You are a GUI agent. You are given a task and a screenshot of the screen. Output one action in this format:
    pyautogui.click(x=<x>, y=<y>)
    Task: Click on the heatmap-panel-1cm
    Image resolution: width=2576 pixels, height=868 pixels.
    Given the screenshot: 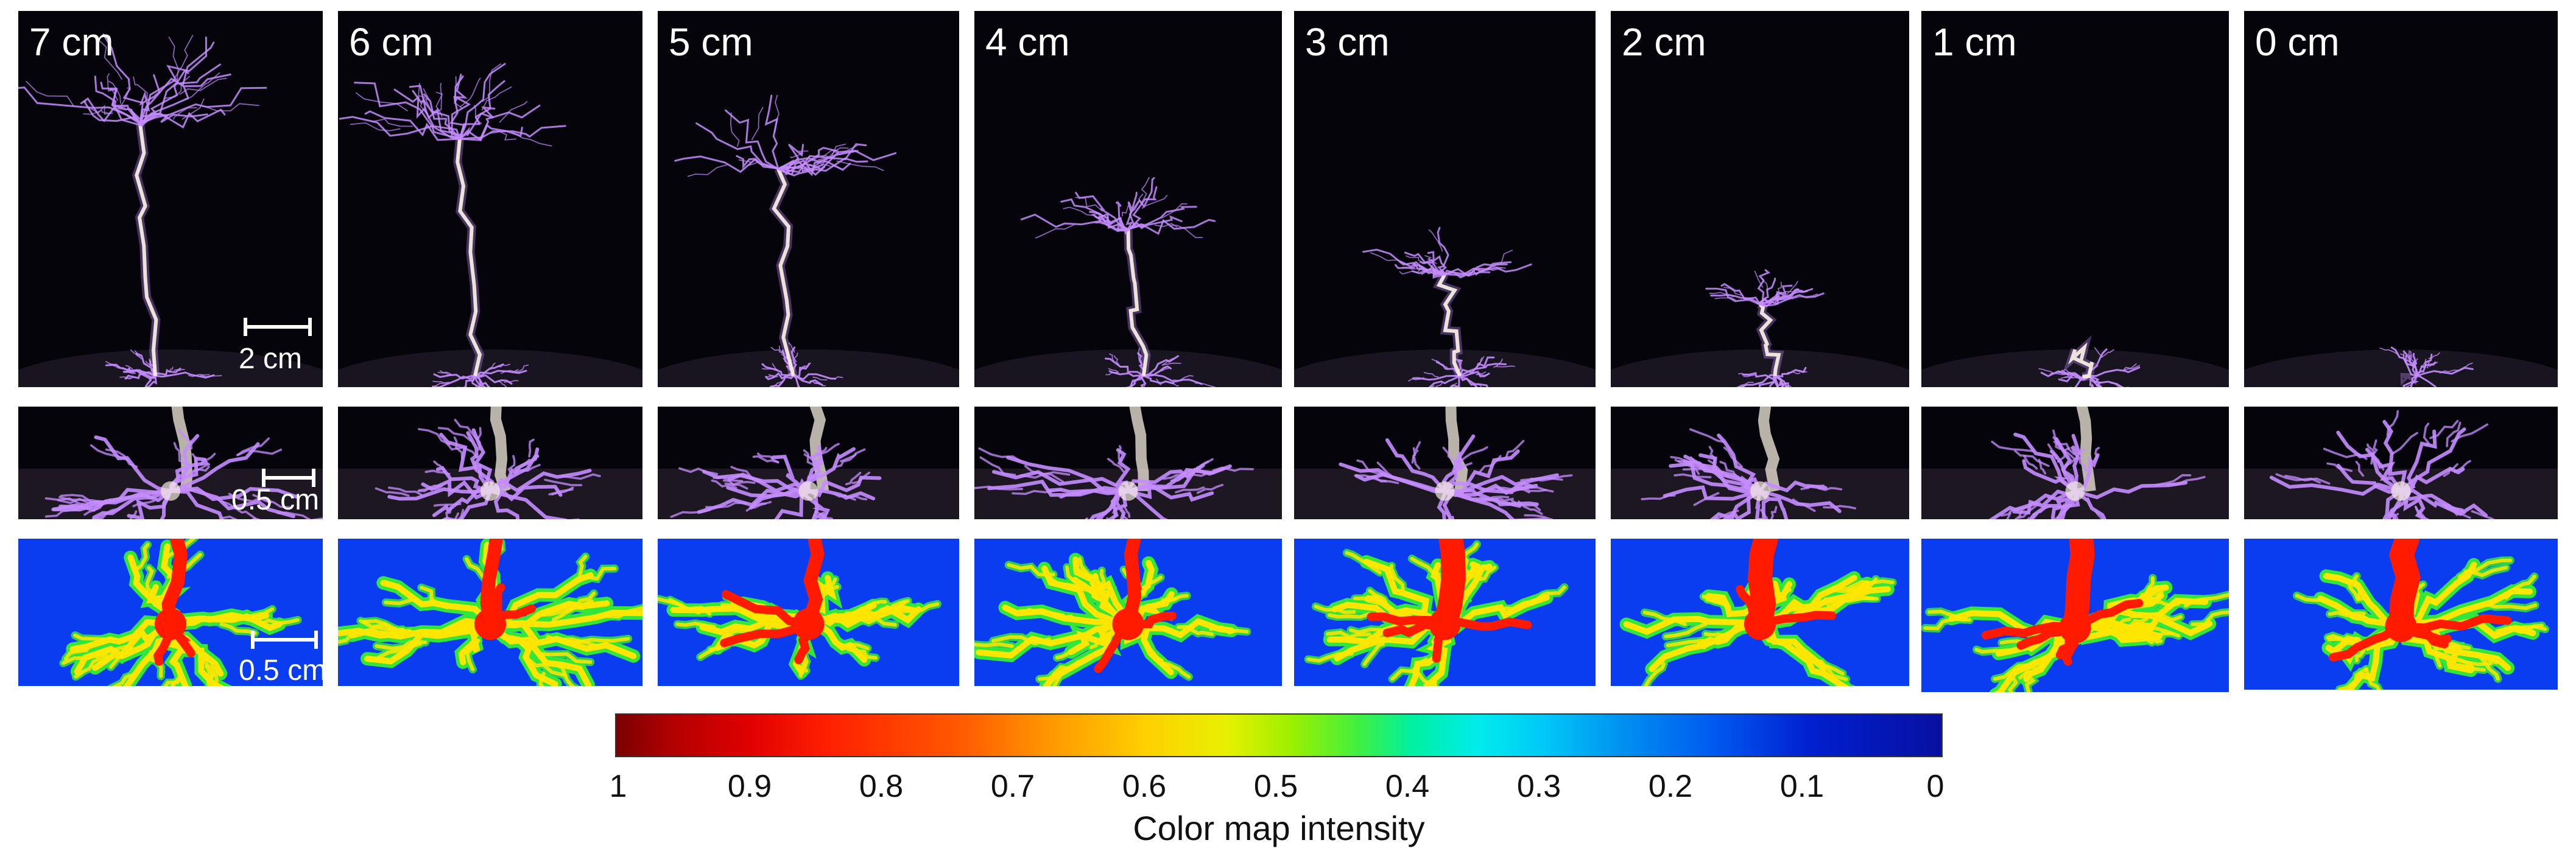 What is the action you would take?
    pyautogui.click(x=2075, y=615)
    